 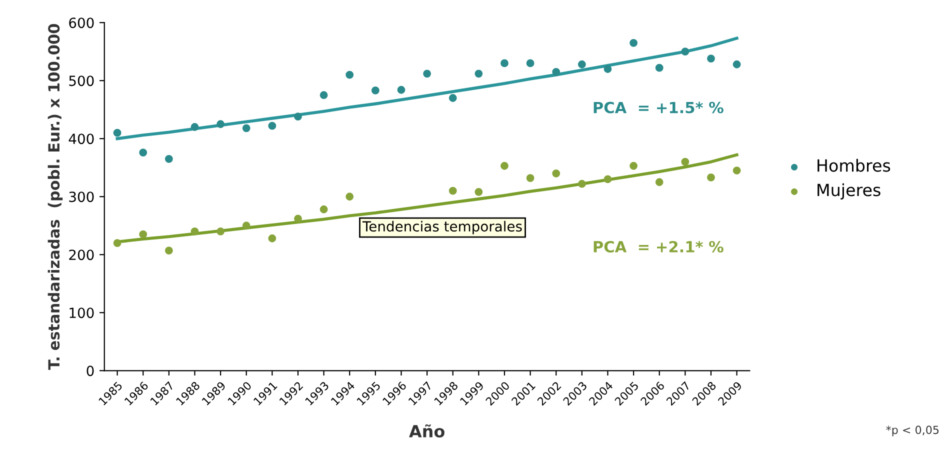 I want to click on y-tick-label: 300, so click(x=81, y=197).